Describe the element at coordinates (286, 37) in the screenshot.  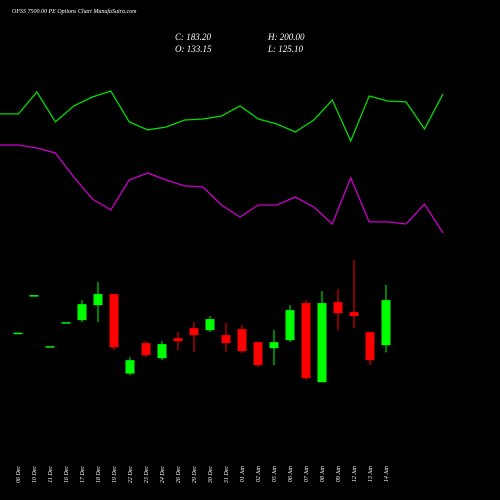
I see `header-high: H: 200.00` at that location.